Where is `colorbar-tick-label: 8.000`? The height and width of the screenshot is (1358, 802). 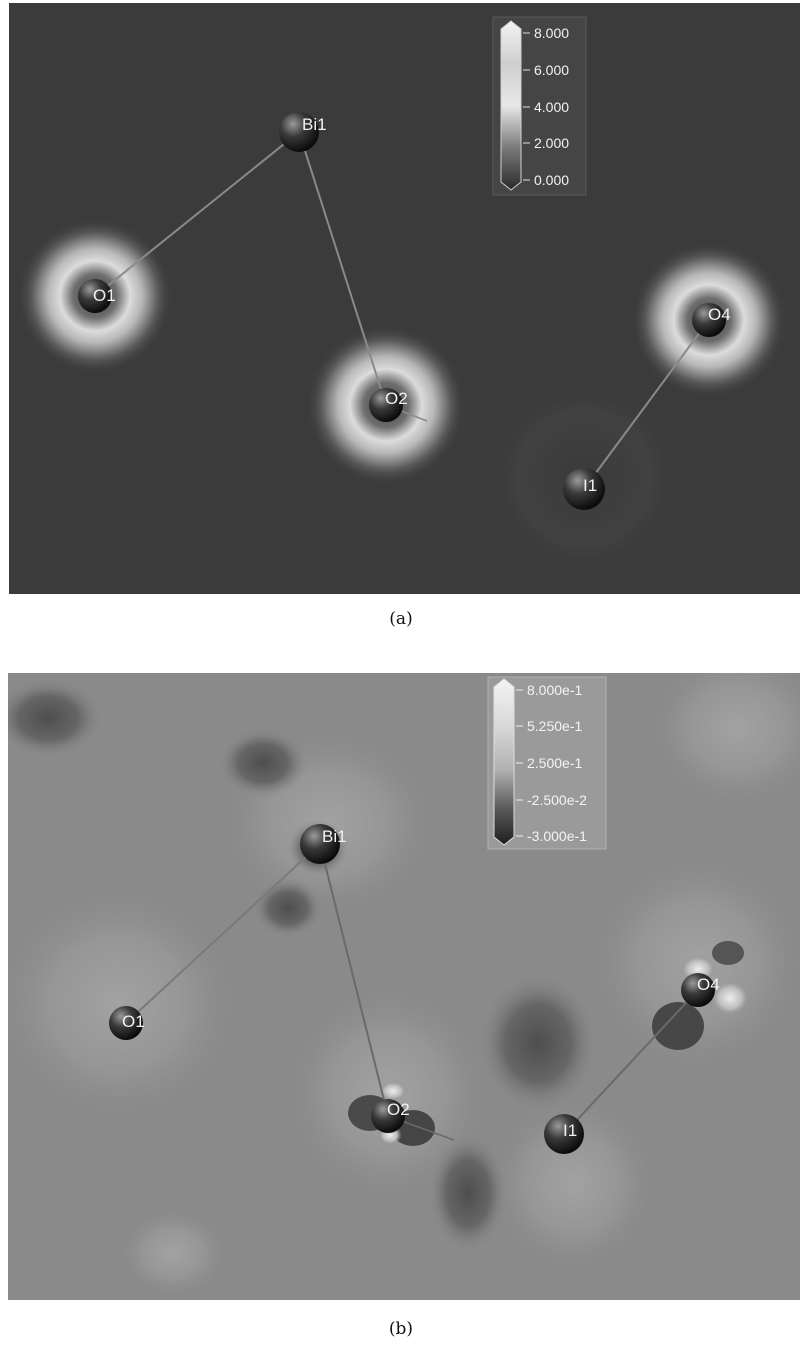 colorbar-tick-label: 8.000 is located at coordinates (551, 33).